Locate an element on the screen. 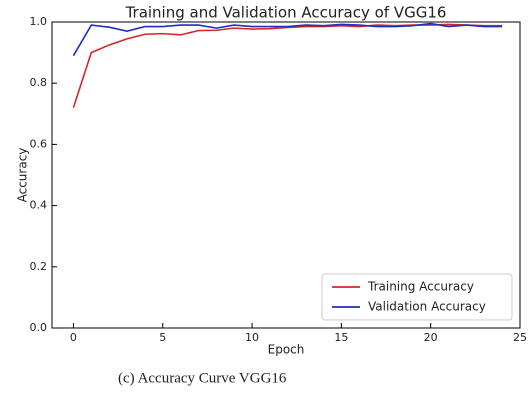  x-tick-label: 15 is located at coordinates (341, 337).